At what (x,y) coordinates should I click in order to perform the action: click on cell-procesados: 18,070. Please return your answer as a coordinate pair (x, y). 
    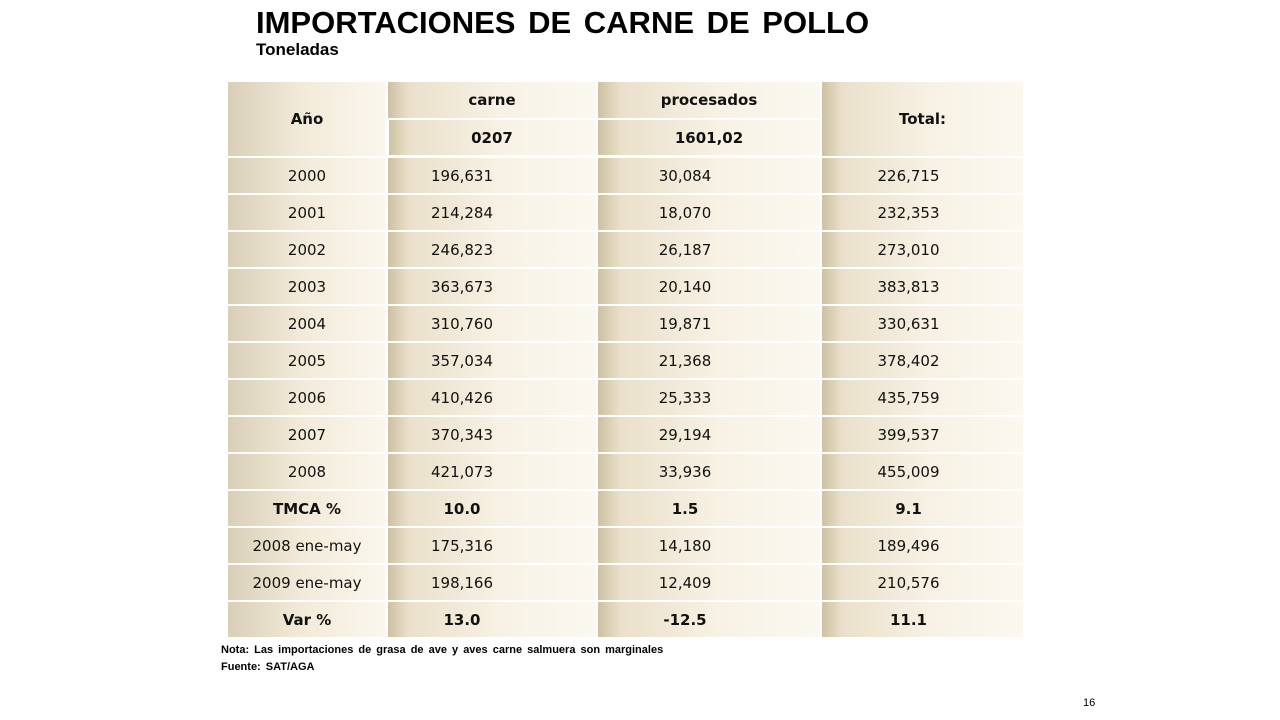
    Looking at the image, I should click on (709, 212).